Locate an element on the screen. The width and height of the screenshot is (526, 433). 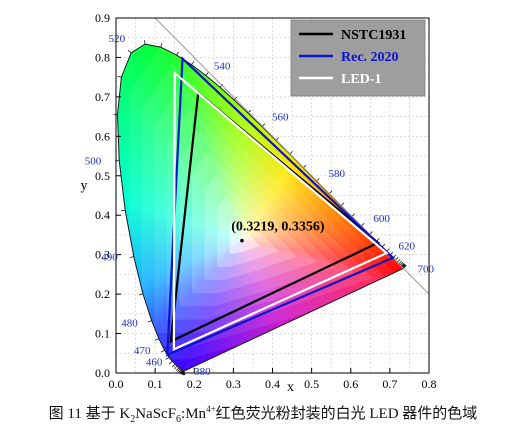
wavelength-label: 520 is located at coordinates (117, 39).